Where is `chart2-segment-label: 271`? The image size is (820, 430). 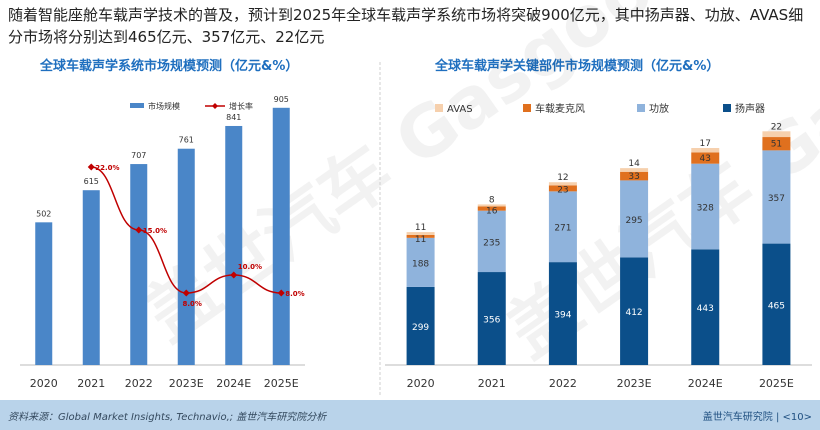
chart2-segment-label: 271 is located at coordinates (562, 229).